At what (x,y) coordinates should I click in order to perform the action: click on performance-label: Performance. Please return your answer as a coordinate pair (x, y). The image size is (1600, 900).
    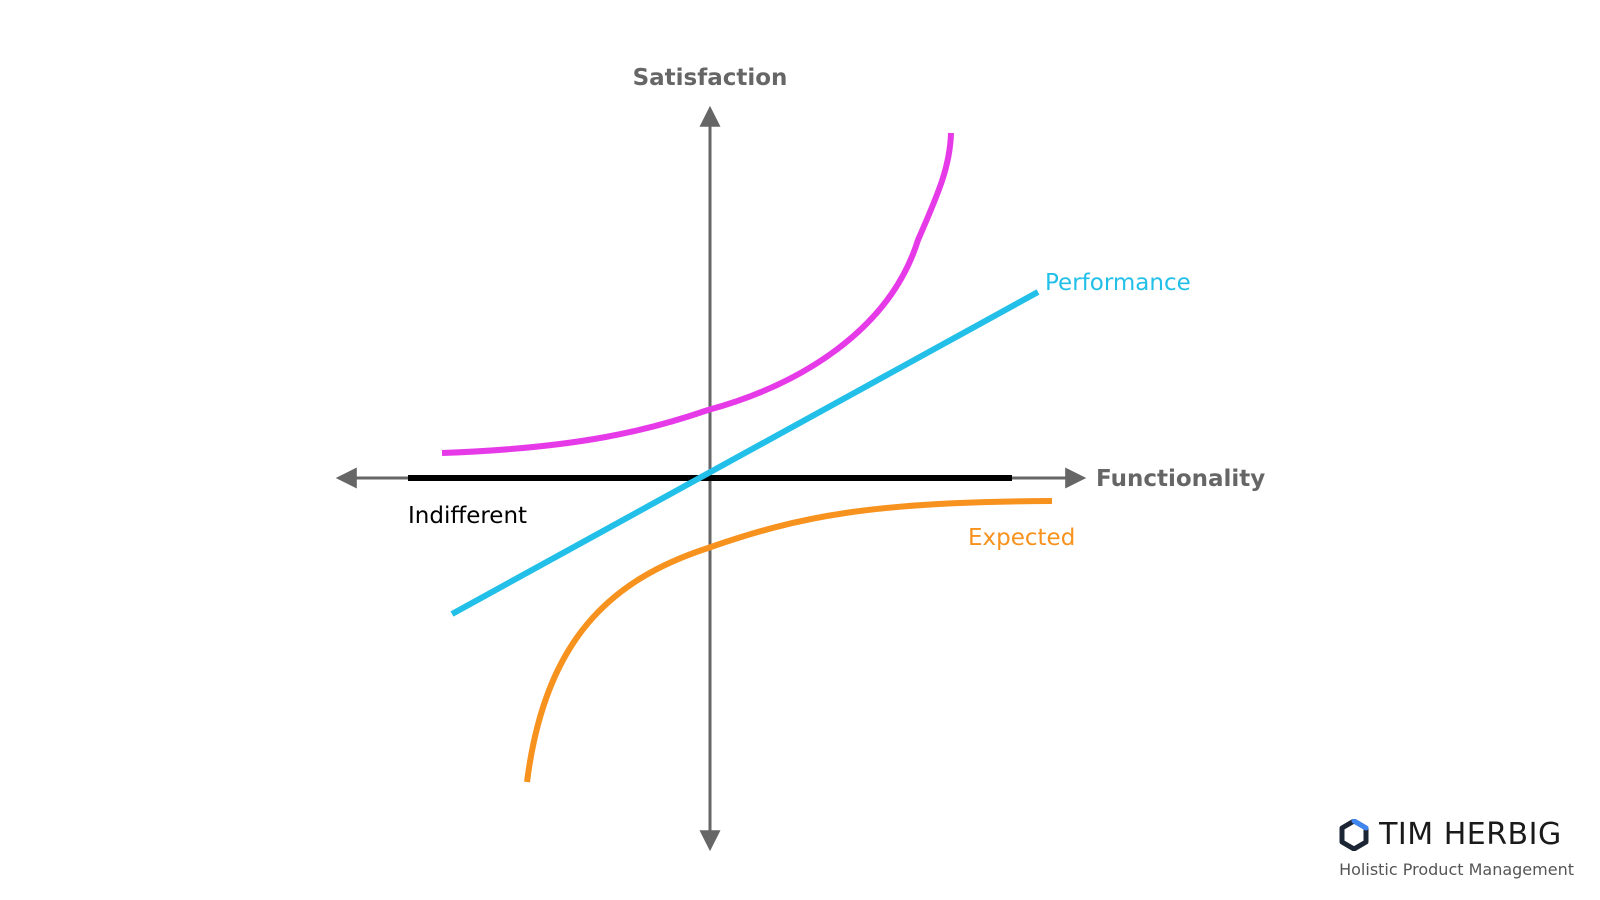
    Looking at the image, I should click on (1118, 283).